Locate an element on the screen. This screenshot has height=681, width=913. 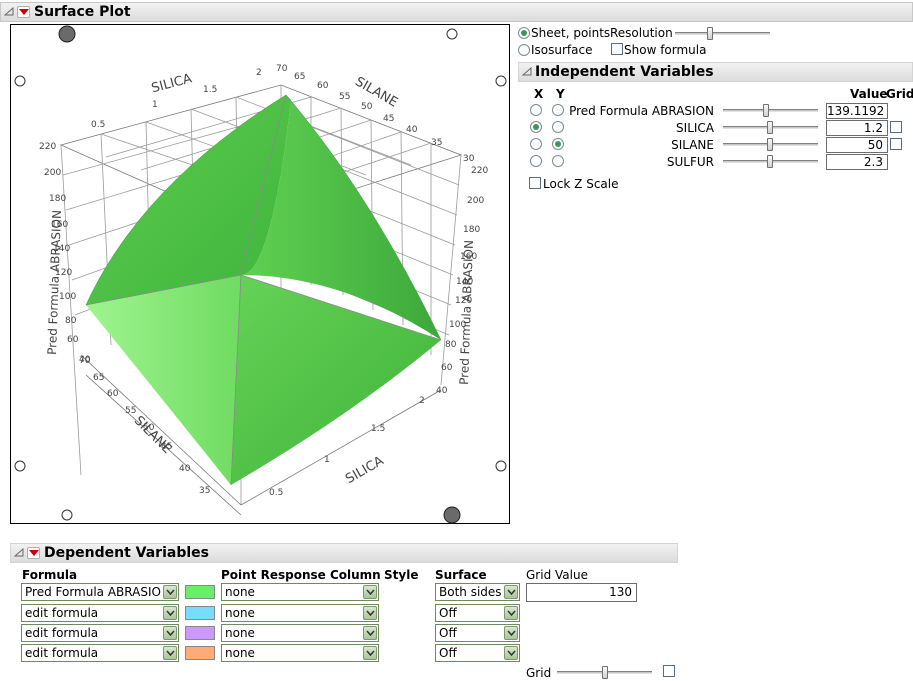
tick-z-right: 100 is located at coordinates (457, 325).